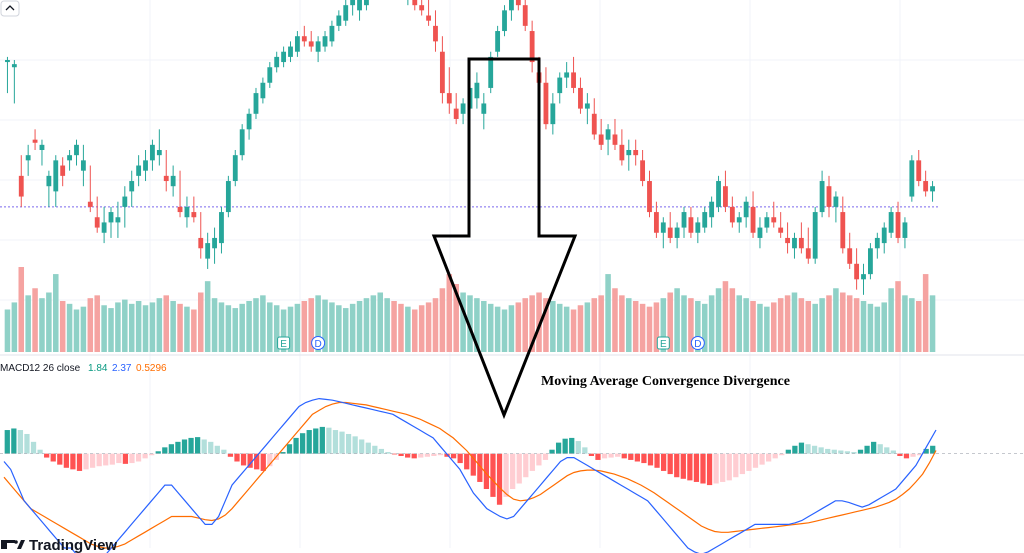  What do you see at coordinates (697, 343) in the screenshot?
I see `dividend-marker-icon` at bounding box center [697, 343].